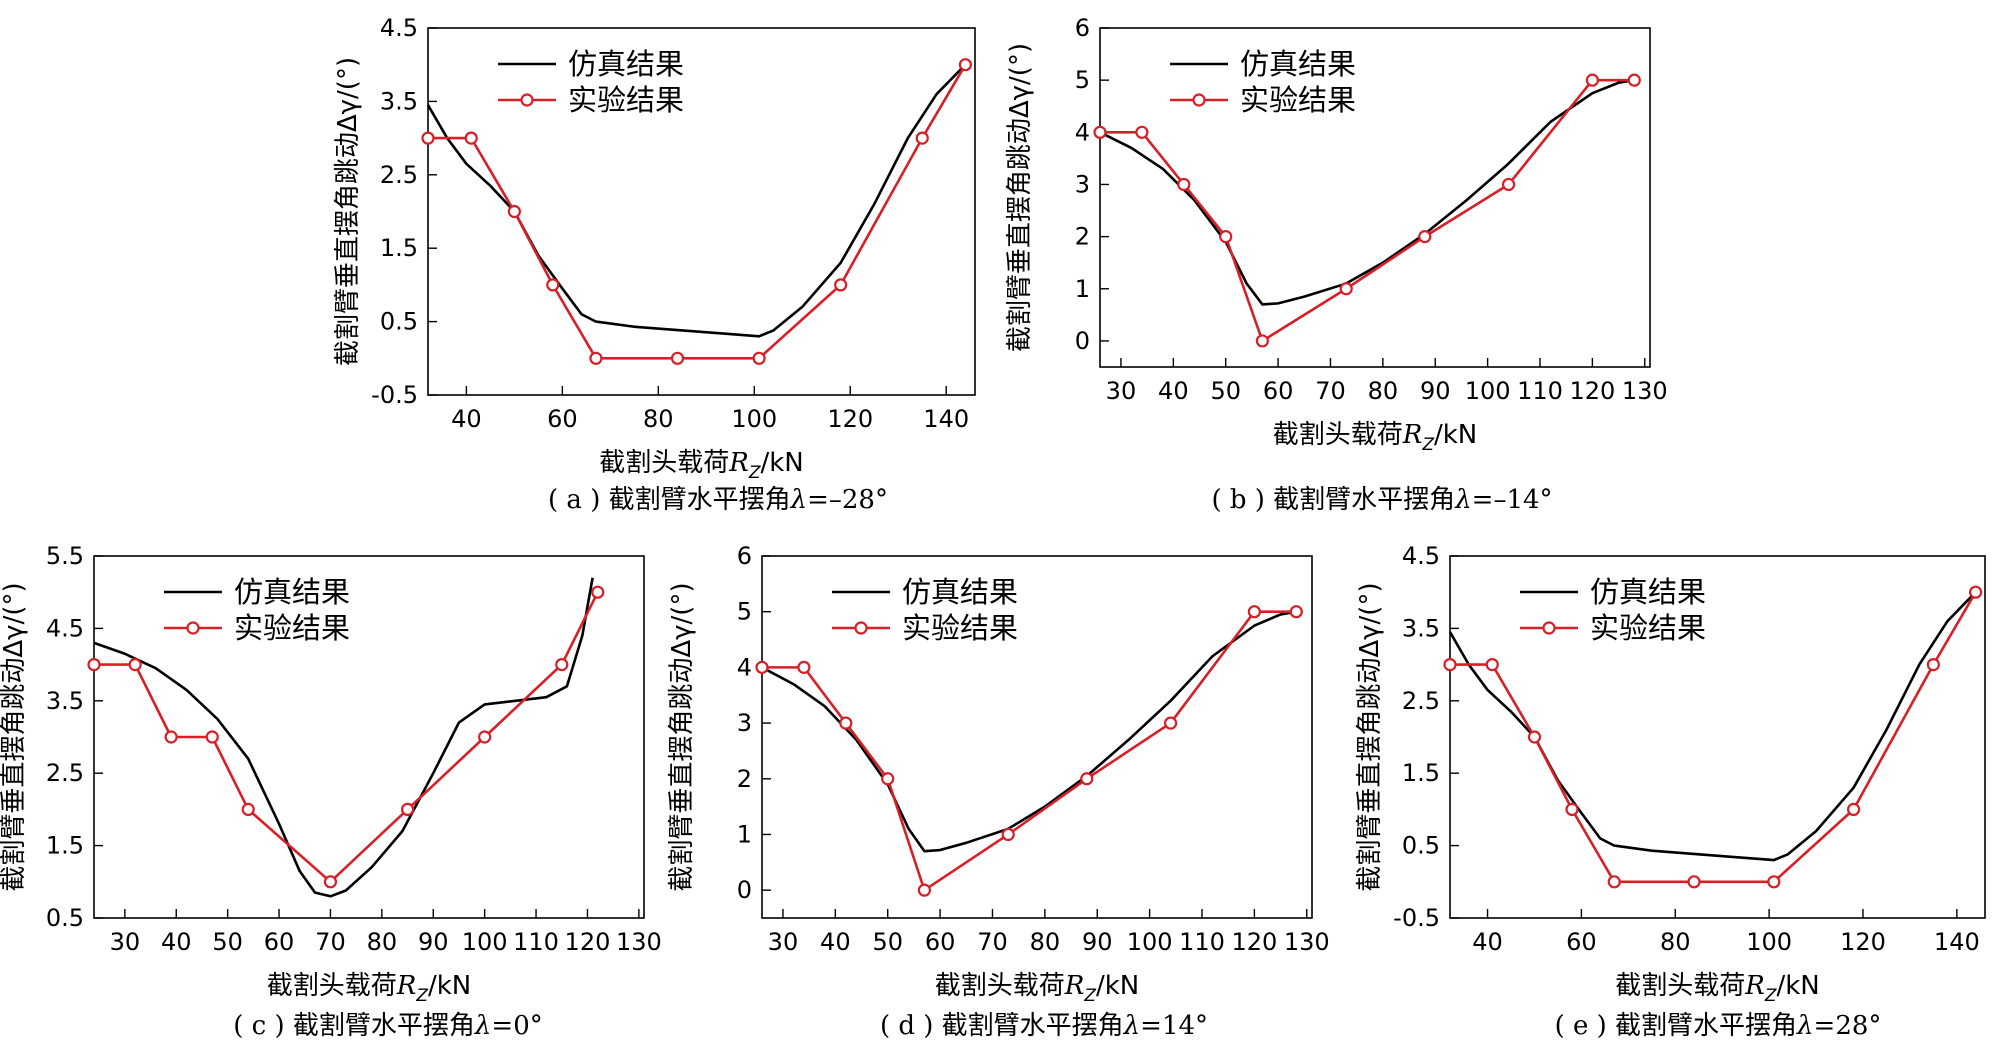 This screenshot has height=1054, width=2008. What do you see at coordinates (744, 779) in the screenshot?
I see `y-tick-label: 2` at bounding box center [744, 779].